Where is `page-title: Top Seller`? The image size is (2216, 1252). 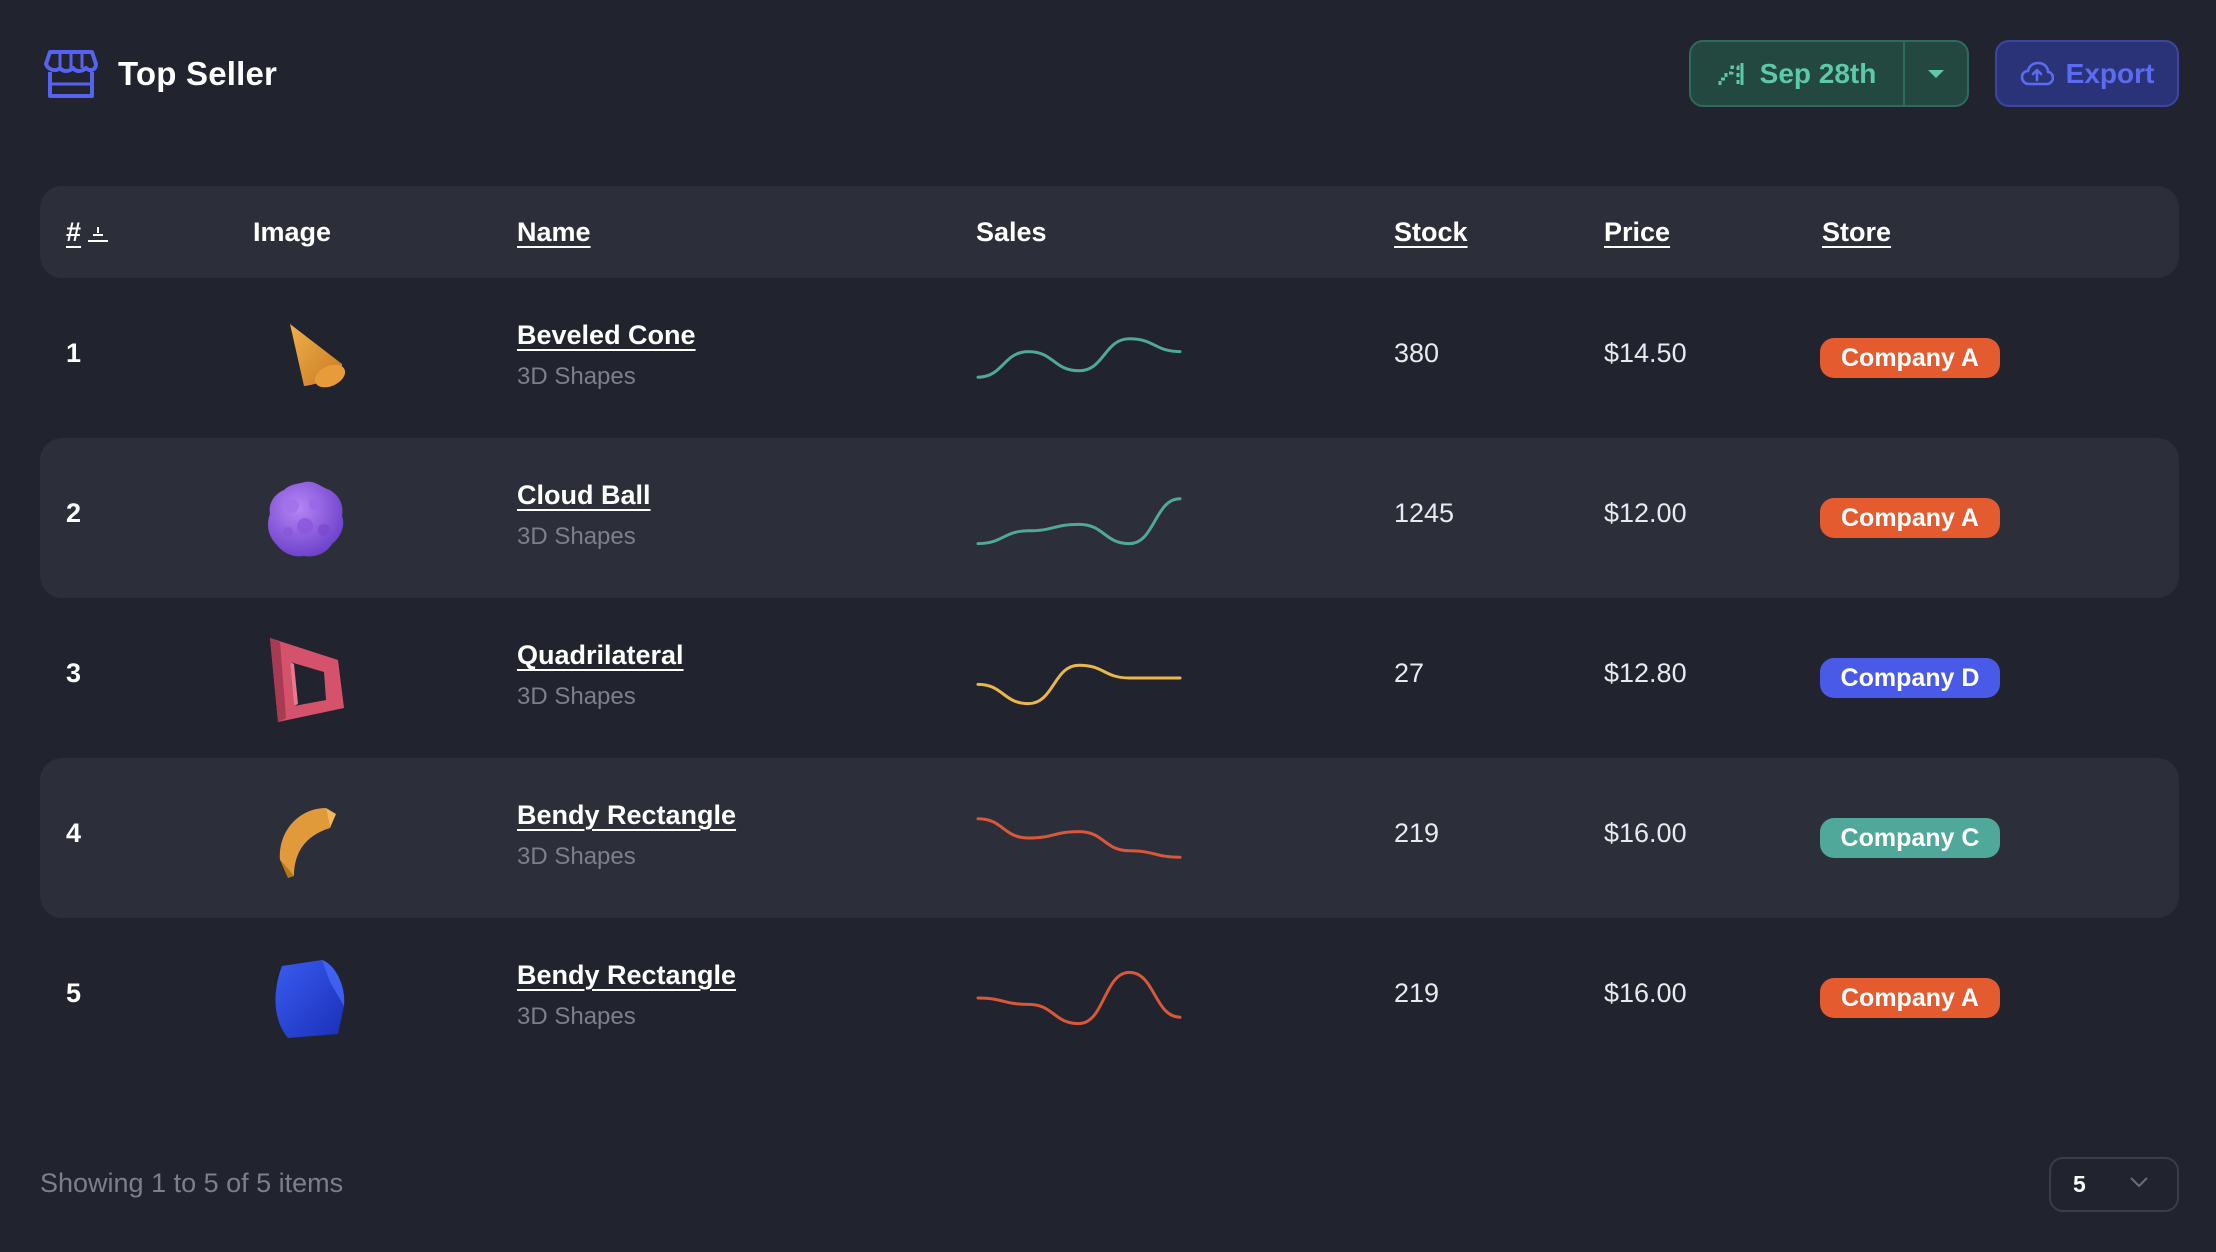
page-title: Top Seller is located at coordinates (198, 73).